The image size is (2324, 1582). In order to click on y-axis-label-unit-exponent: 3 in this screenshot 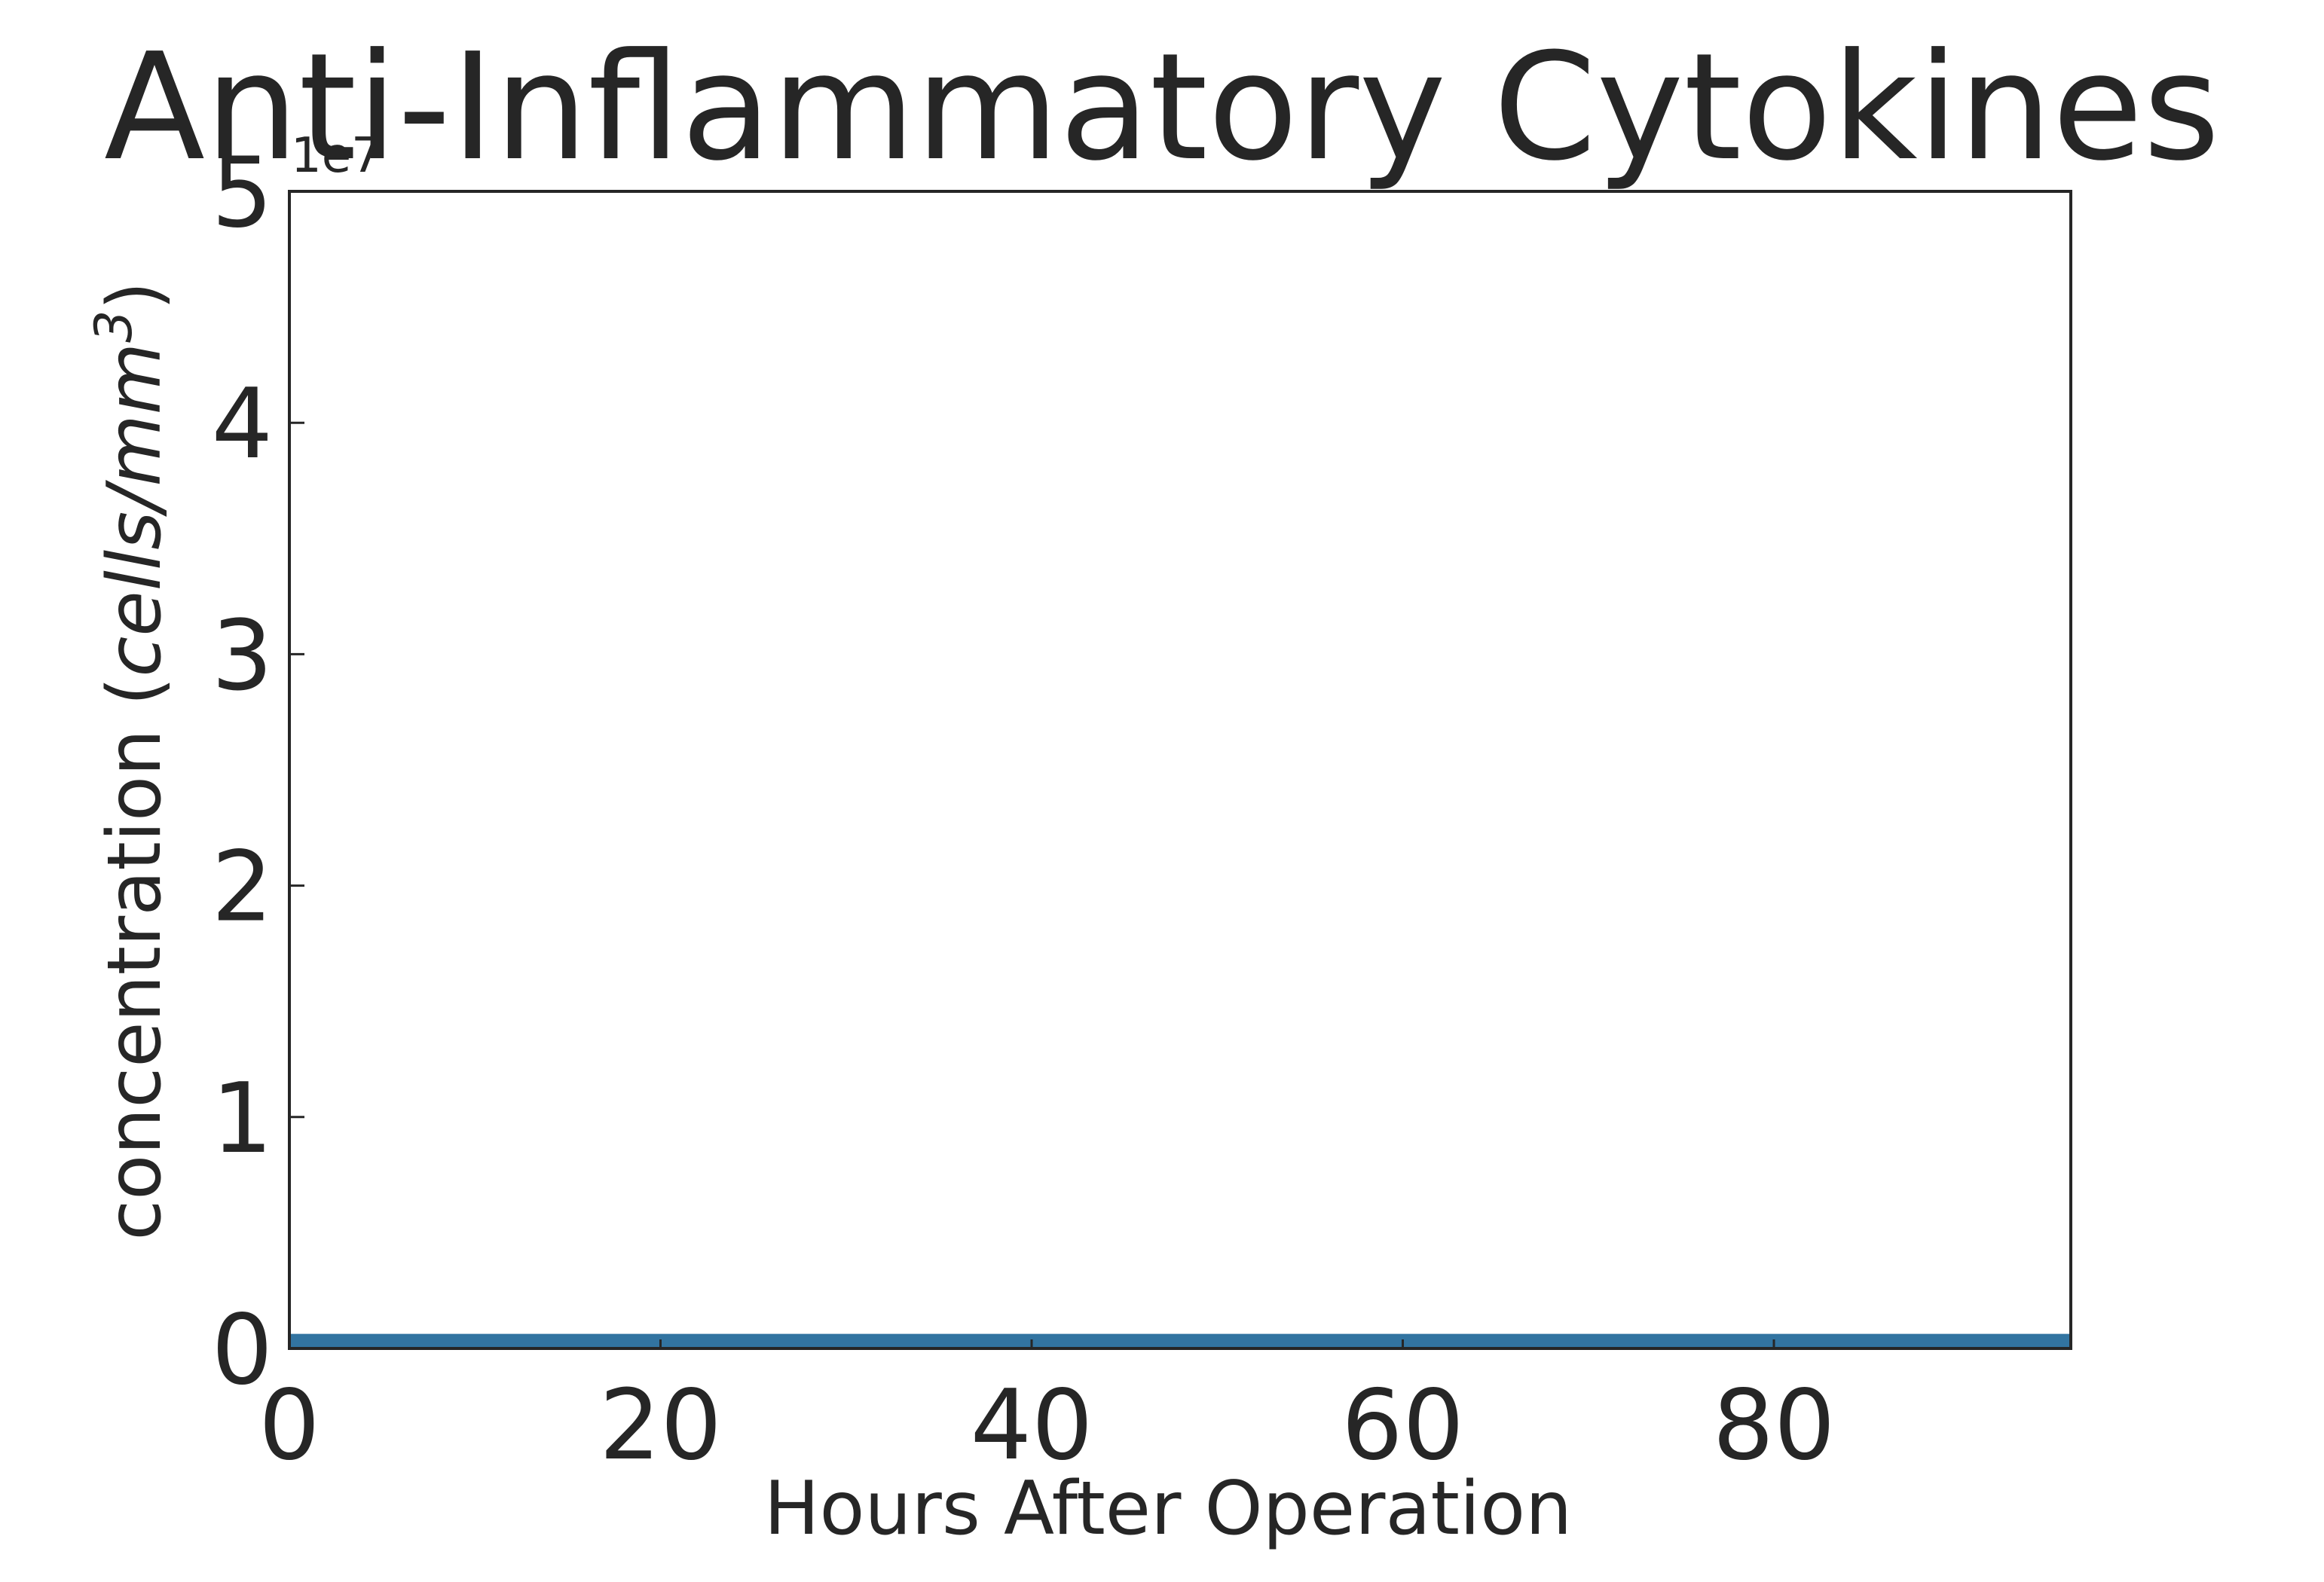, I will do `click(114, 326)`.